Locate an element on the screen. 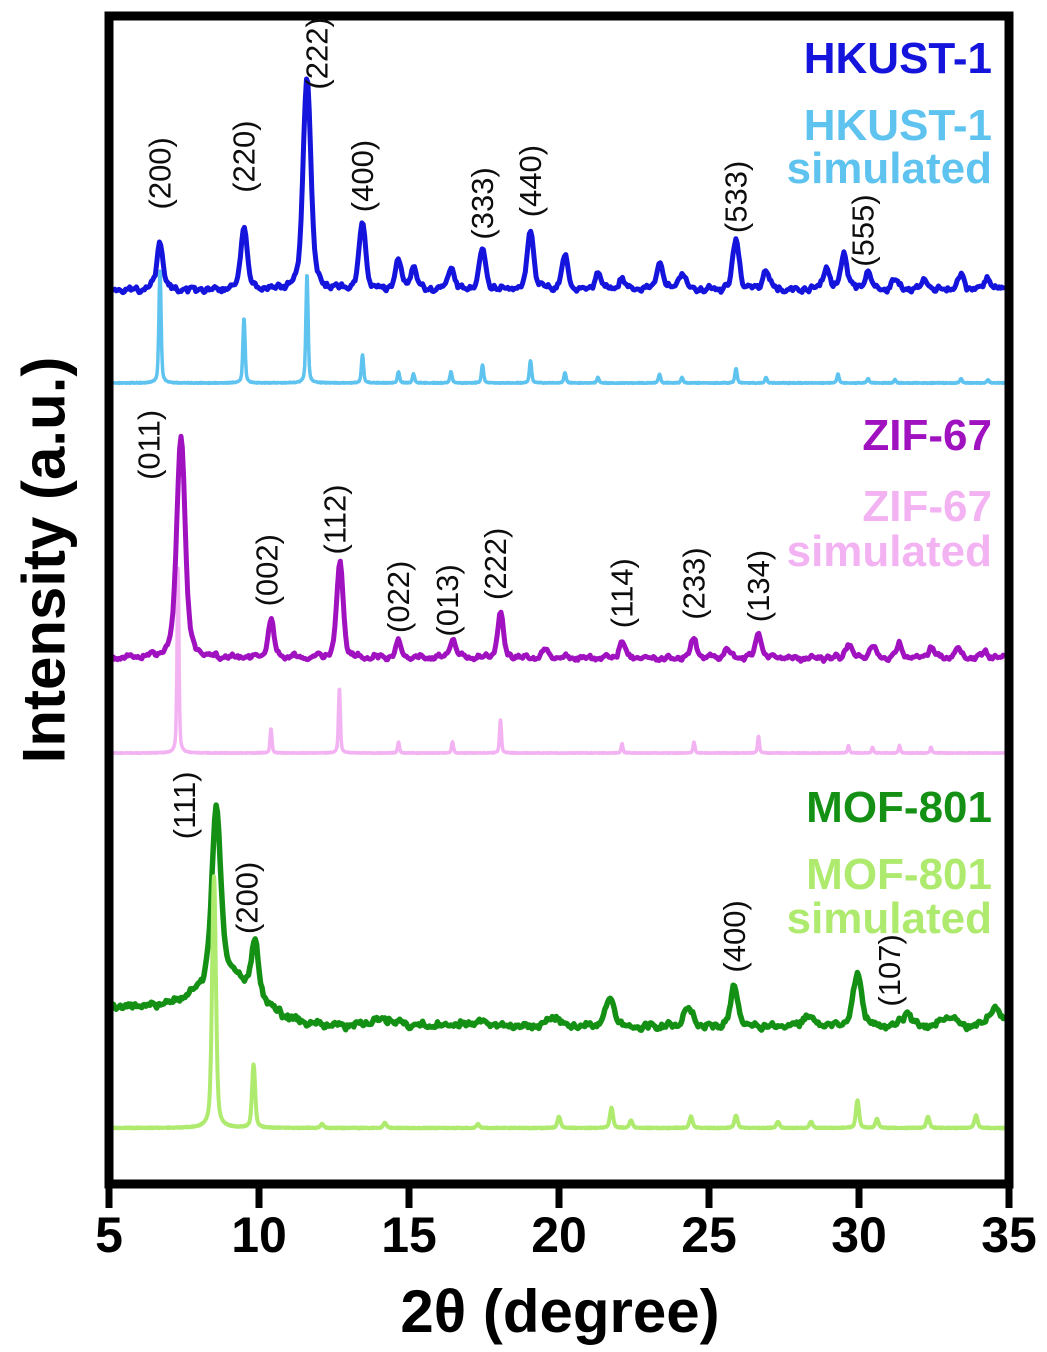 This screenshot has height=1352, width=1047. peak-label-hkust1-440: (440) is located at coordinates (530, 181).